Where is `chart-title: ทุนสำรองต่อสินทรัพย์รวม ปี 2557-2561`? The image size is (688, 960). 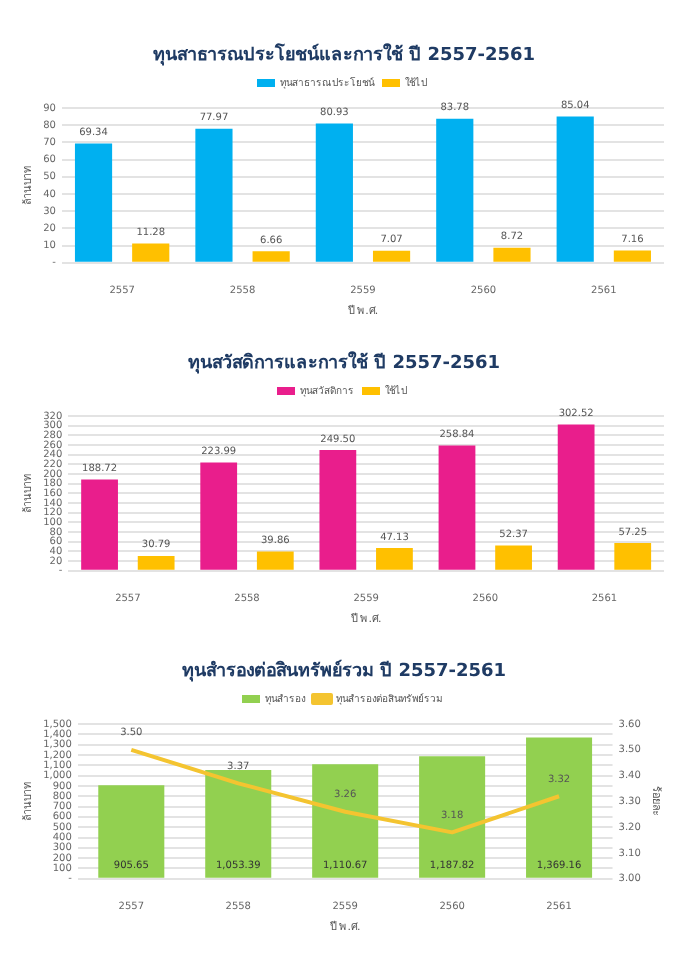 chart-title: ทุนสำรองต่อสินทรัพย์รวม ปี 2557-2561 is located at coordinates (344, 673).